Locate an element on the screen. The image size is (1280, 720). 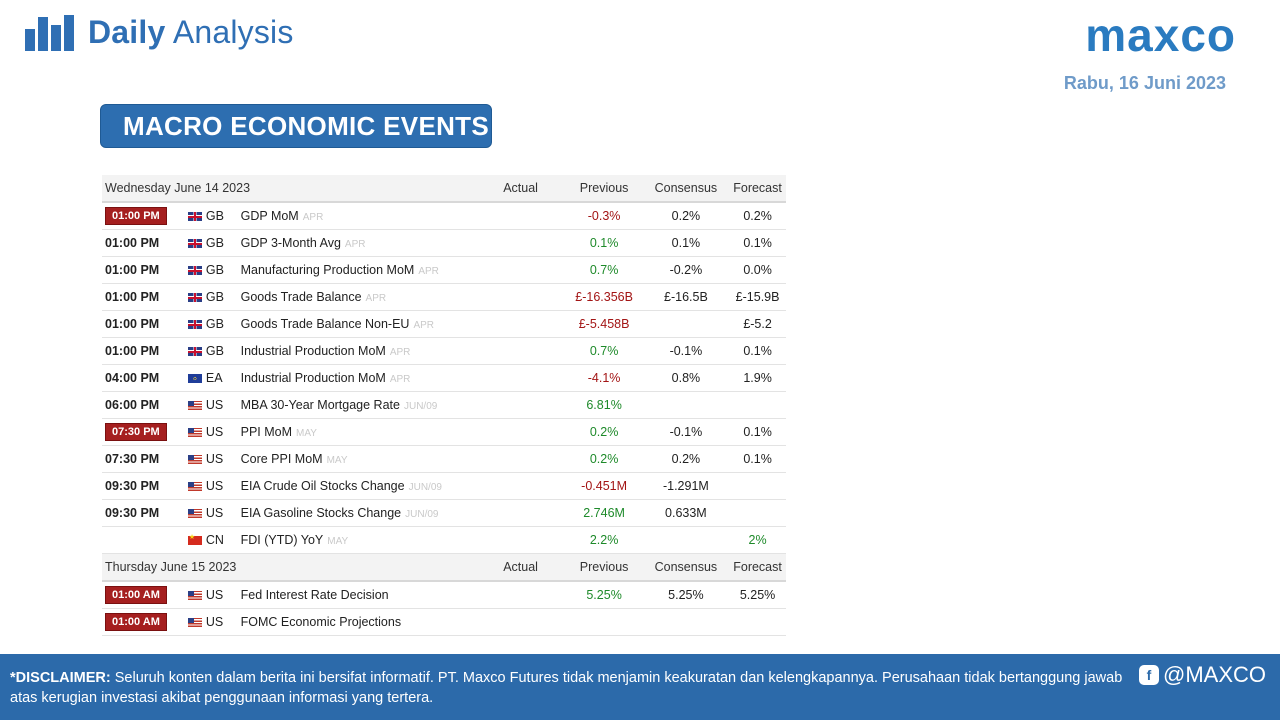
consensus-value: 0.633M is located at coordinates (686, 513).